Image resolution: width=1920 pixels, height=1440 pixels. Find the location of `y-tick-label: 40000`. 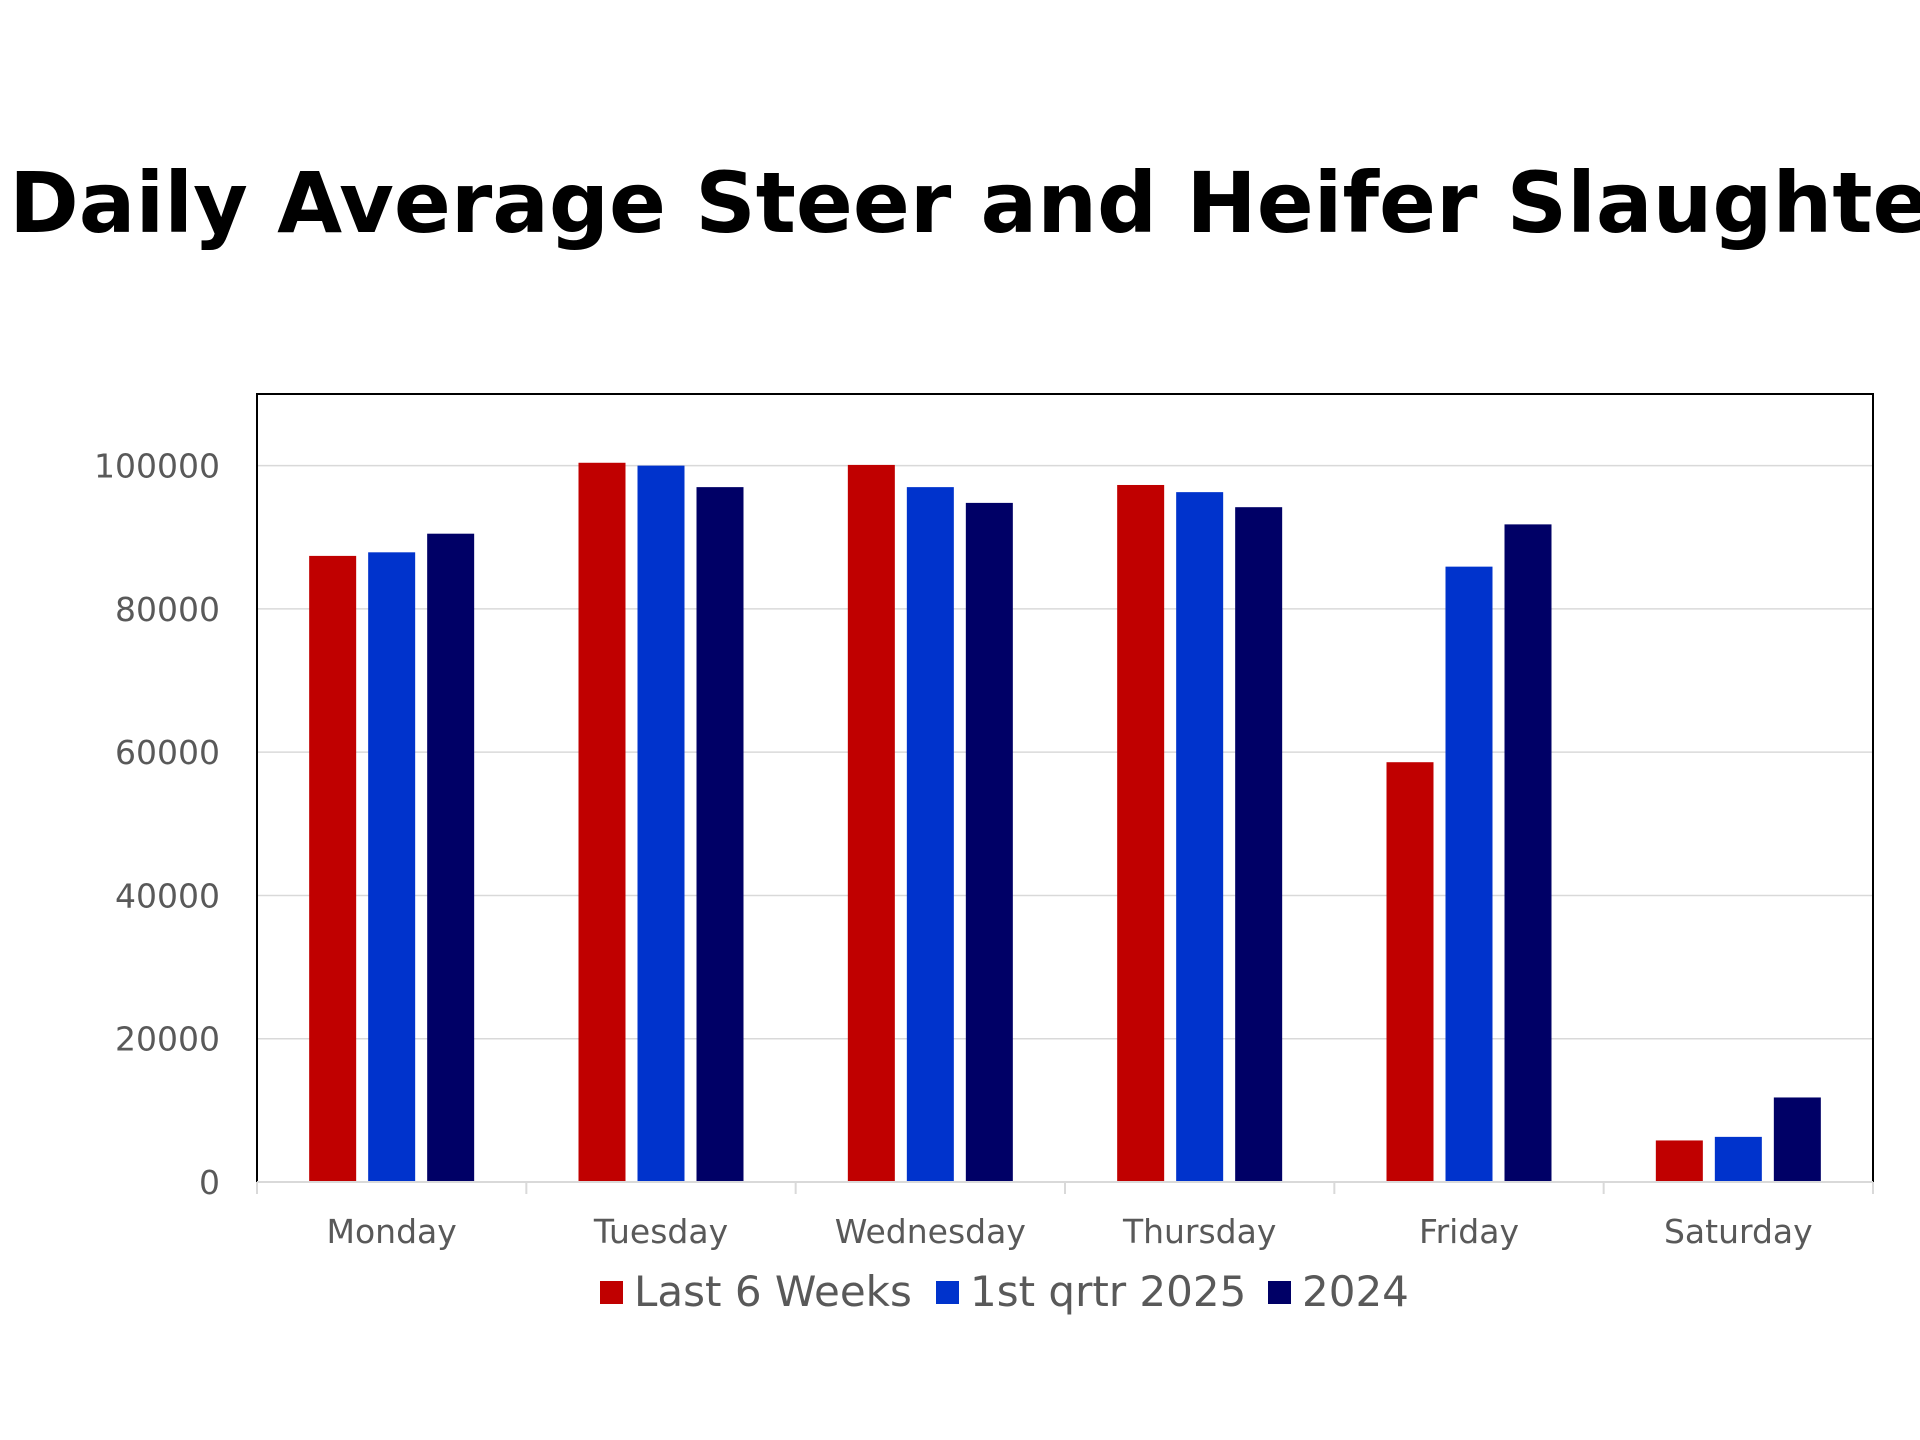

y-tick-label: 40000 is located at coordinates (167, 895).